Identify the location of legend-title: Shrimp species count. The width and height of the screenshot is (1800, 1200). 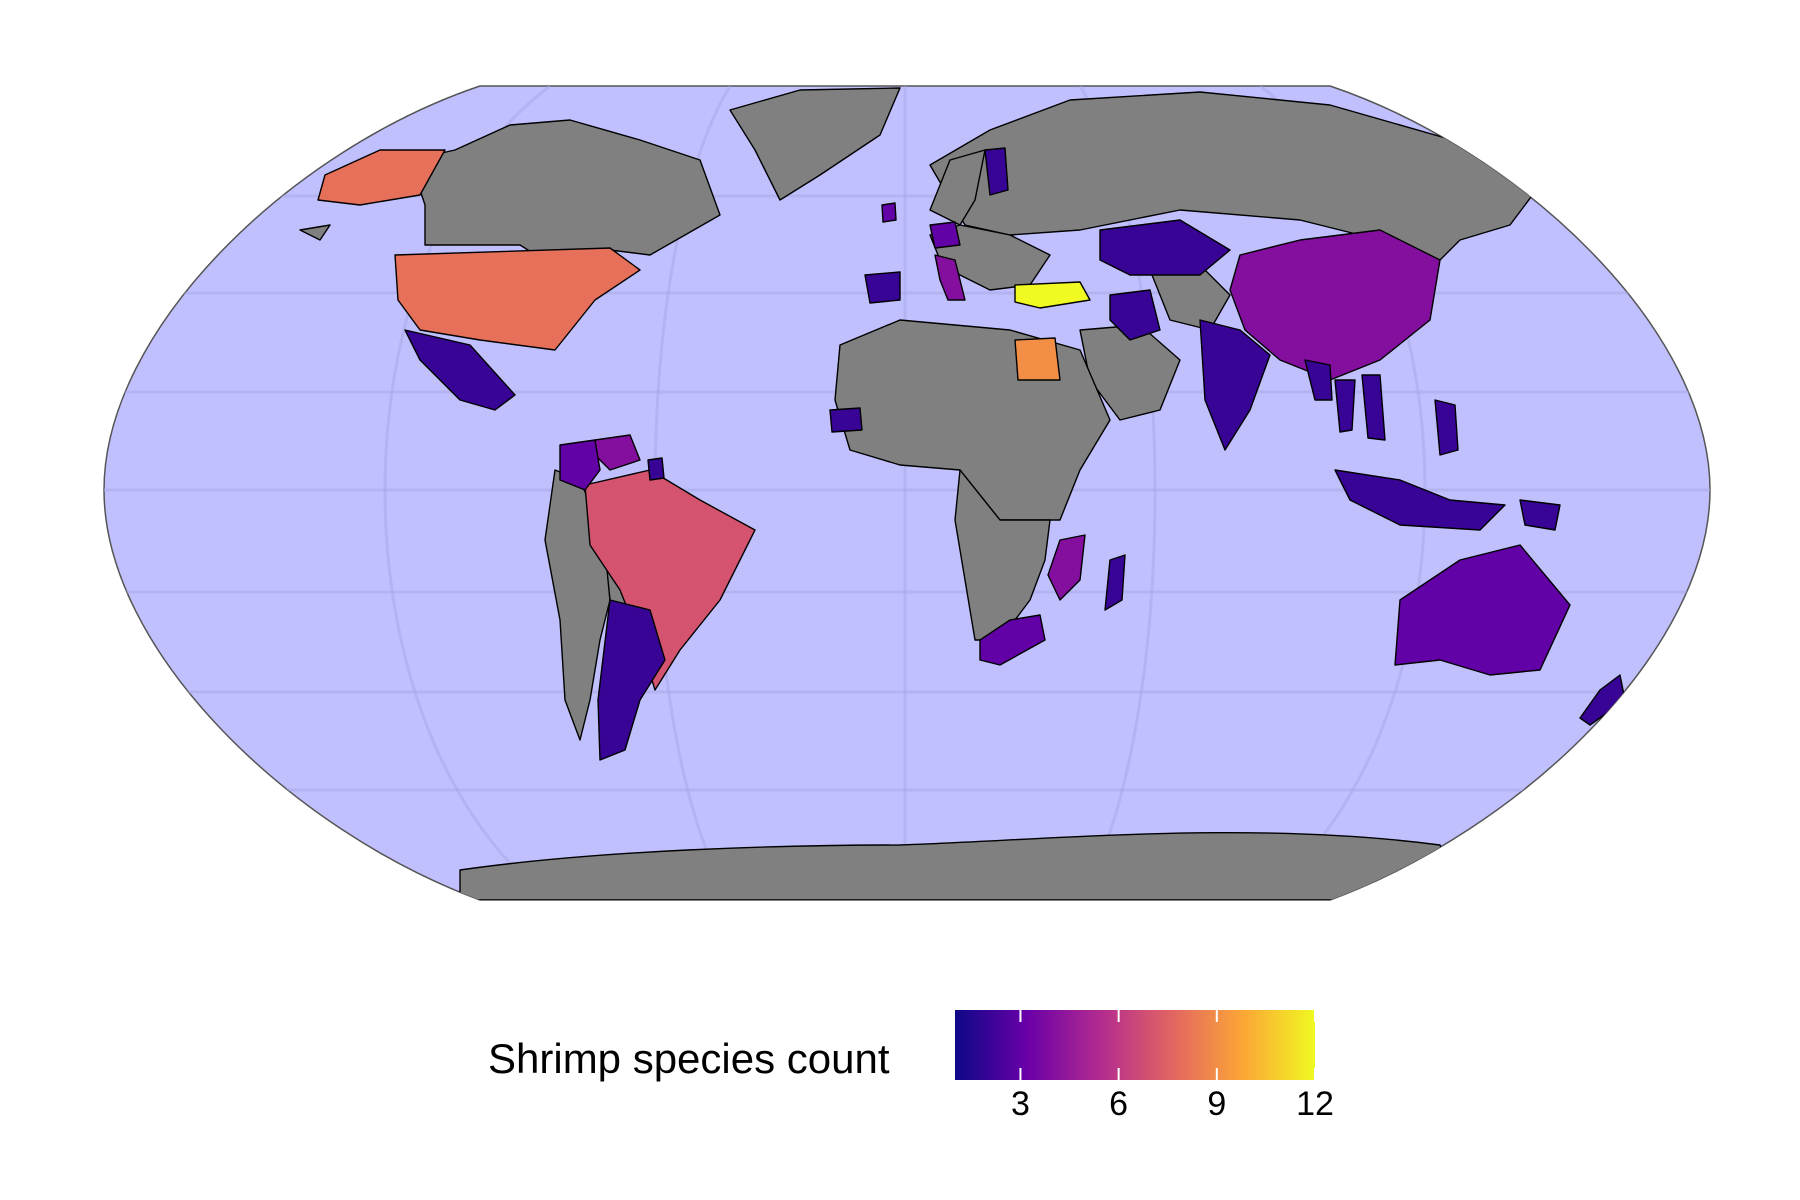
(689, 1058).